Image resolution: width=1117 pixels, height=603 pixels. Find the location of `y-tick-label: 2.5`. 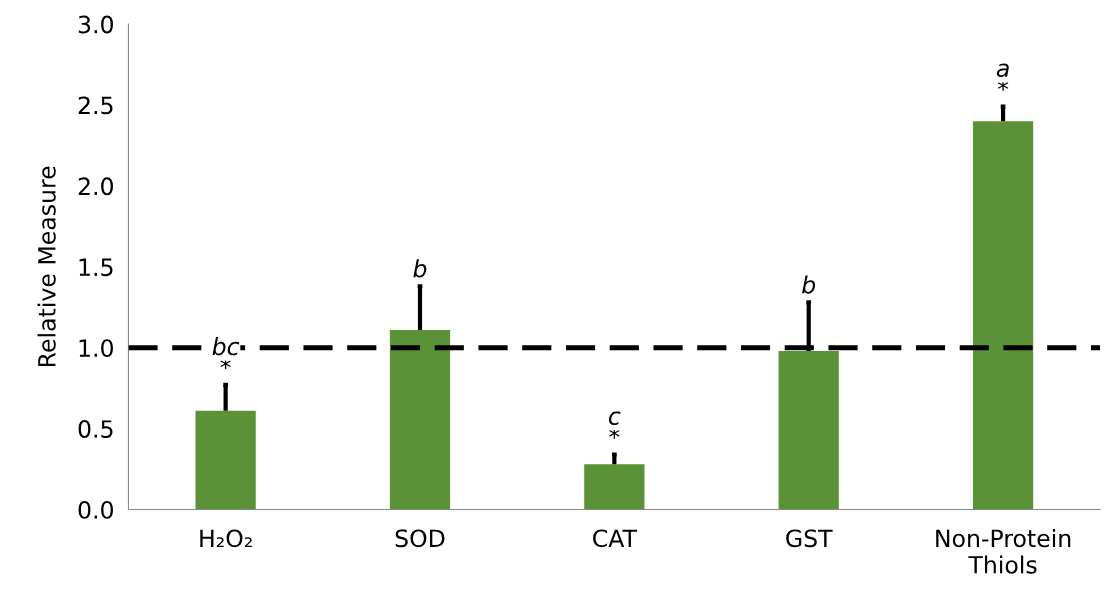

y-tick-label: 2.5 is located at coordinates (95, 105).